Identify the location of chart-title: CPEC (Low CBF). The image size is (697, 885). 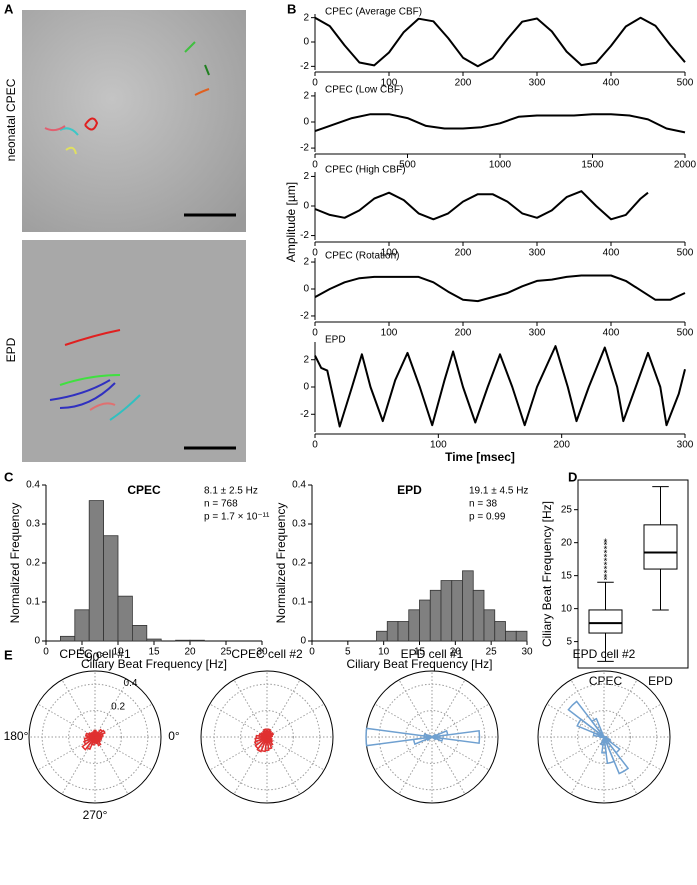
(364, 90).